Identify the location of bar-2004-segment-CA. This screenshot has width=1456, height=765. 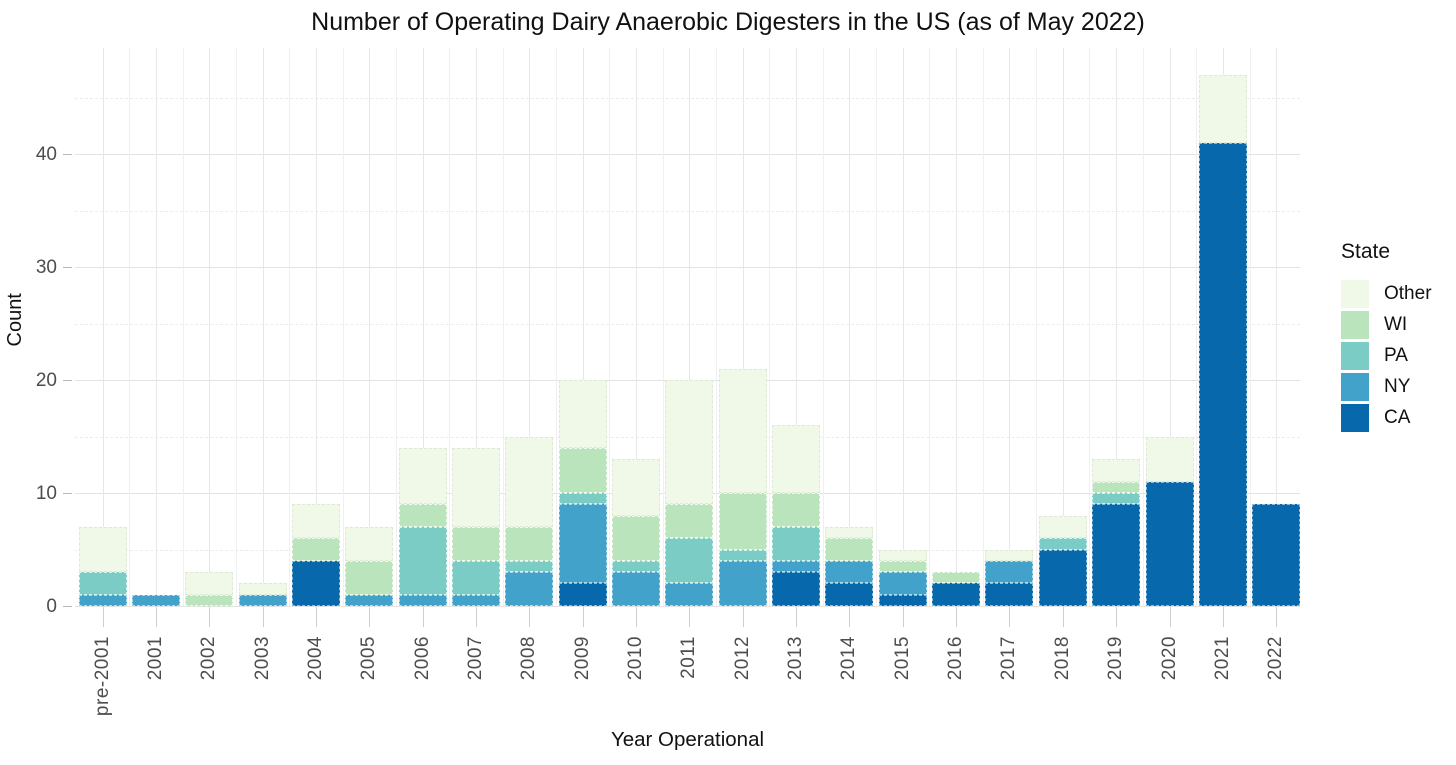
(315, 583).